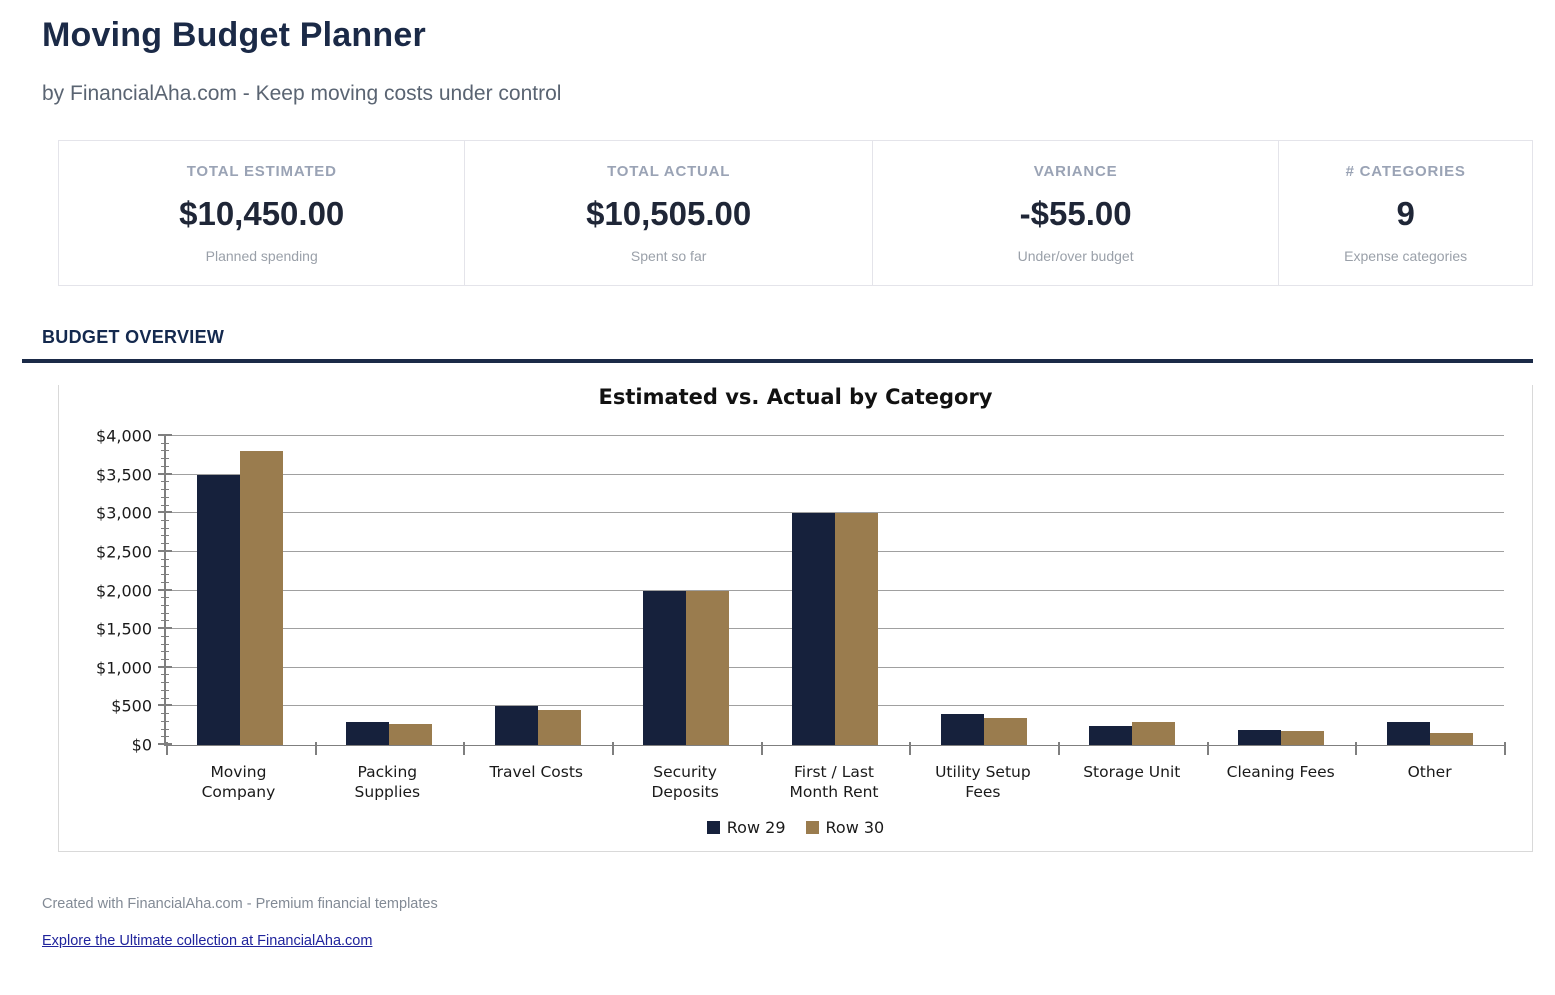  What do you see at coordinates (124, 629) in the screenshot?
I see `y-axis-tick-label: $1,500` at bounding box center [124, 629].